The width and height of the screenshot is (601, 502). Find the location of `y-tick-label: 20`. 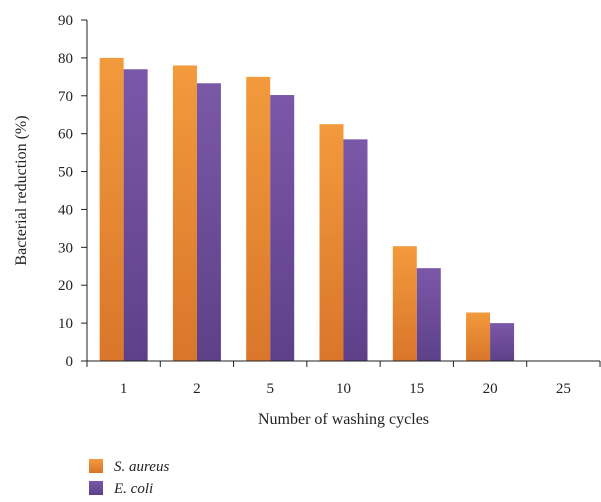

y-tick-label: 20 is located at coordinates (65, 286).